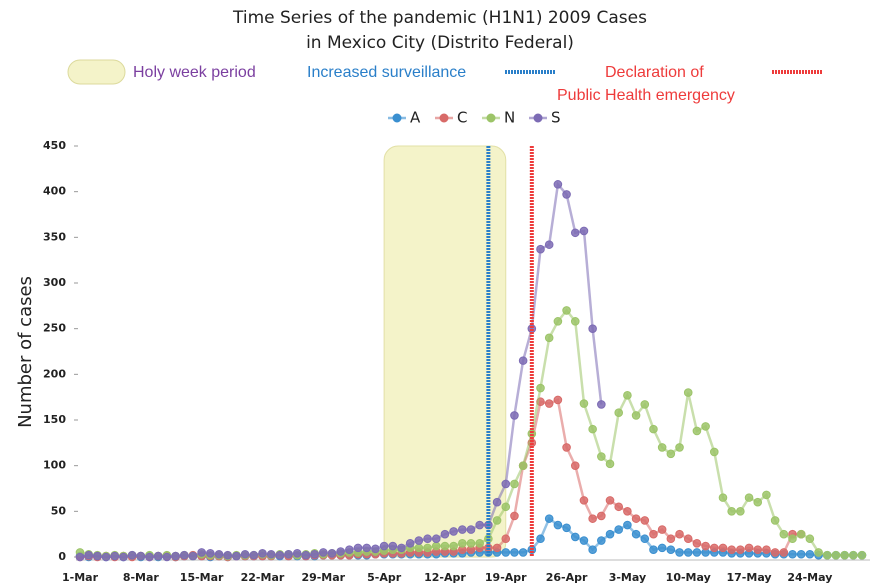  I want to click on legend-label: Holy week period, so click(194, 72).